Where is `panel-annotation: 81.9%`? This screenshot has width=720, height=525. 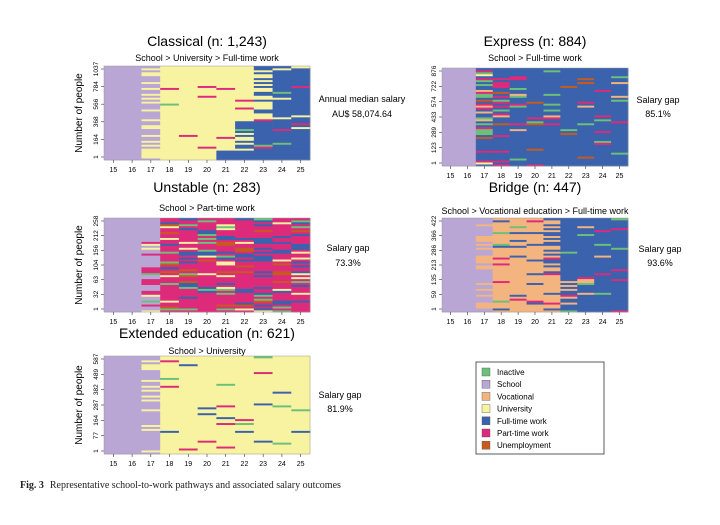
panel-annotation: 81.9% is located at coordinates (340, 409).